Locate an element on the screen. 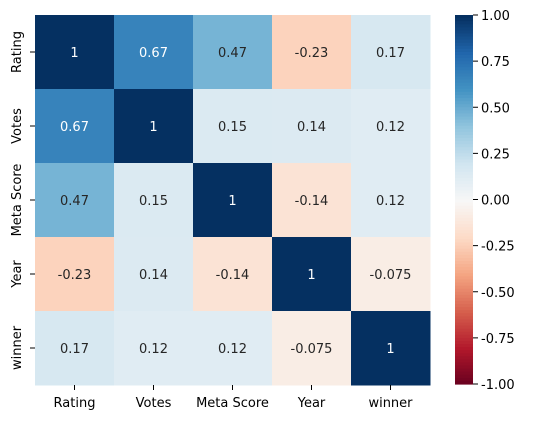 This screenshot has height=423, width=535. colorbar-tick-label: -0.75 is located at coordinates (498, 339).